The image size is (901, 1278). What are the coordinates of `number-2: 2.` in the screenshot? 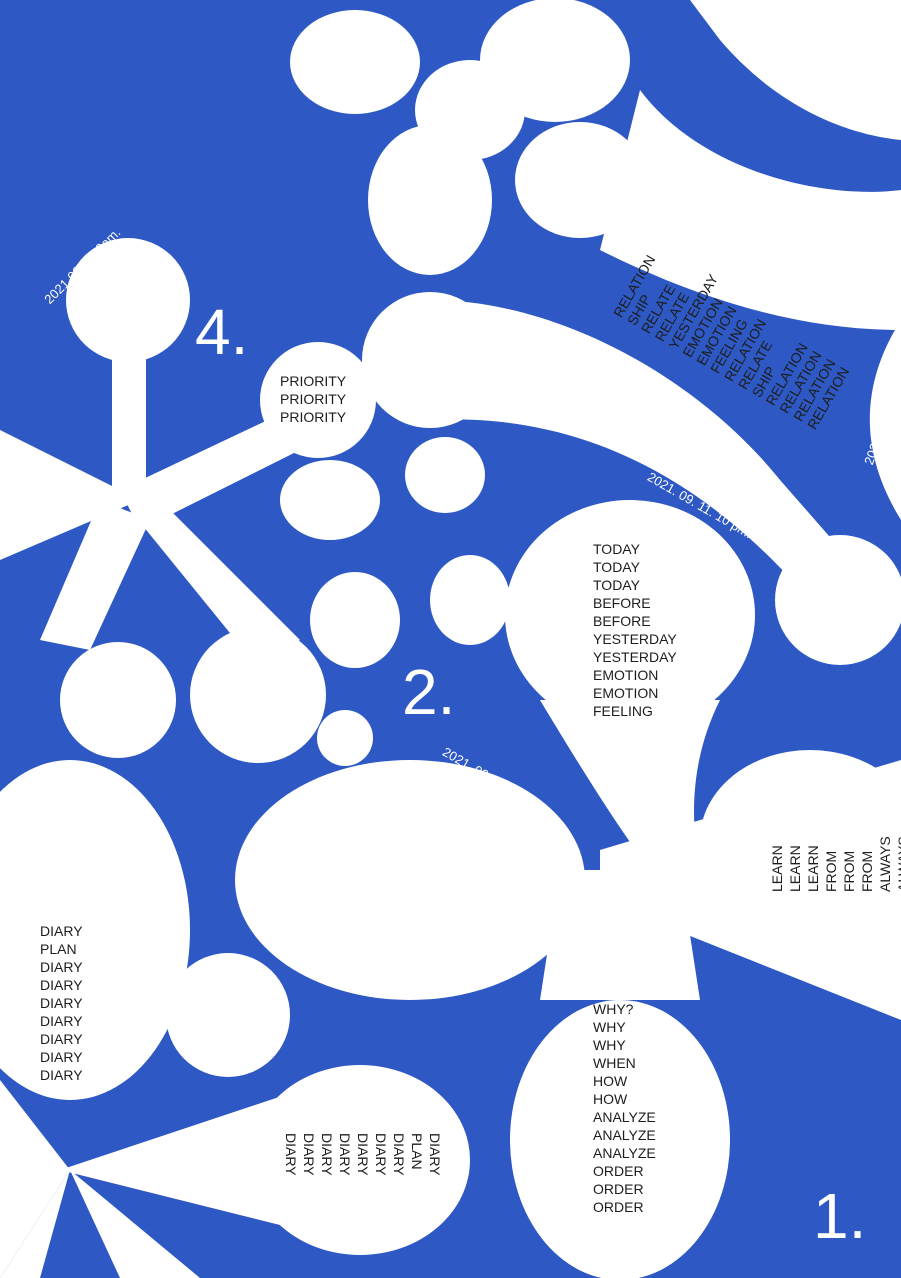 It's located at (429, 692).